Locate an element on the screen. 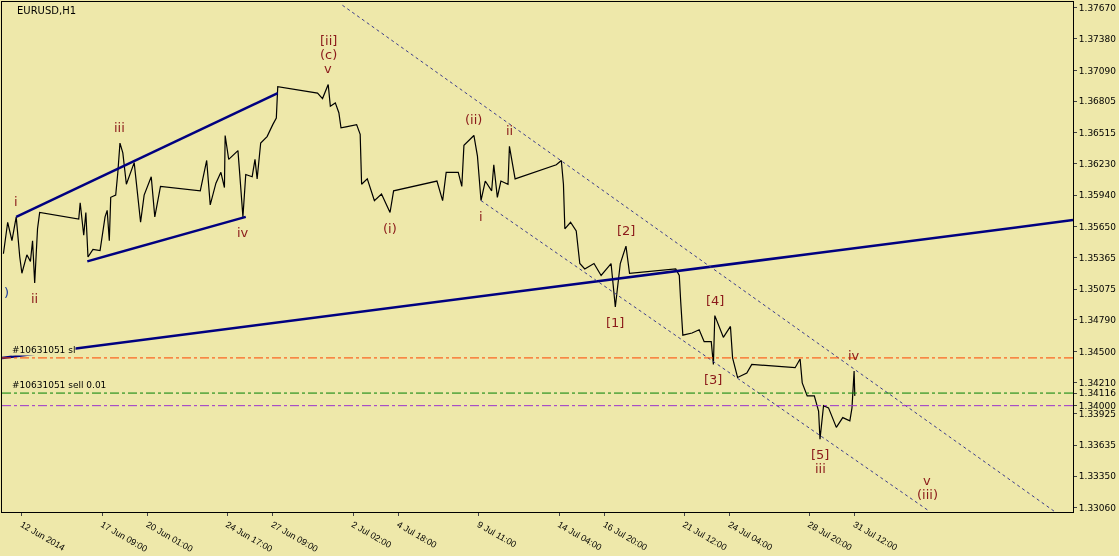 Image resolution: width=1119 pixels, height=556 pixels. y-tick-label: 1.33060 is located at coordinates (1097, 507).